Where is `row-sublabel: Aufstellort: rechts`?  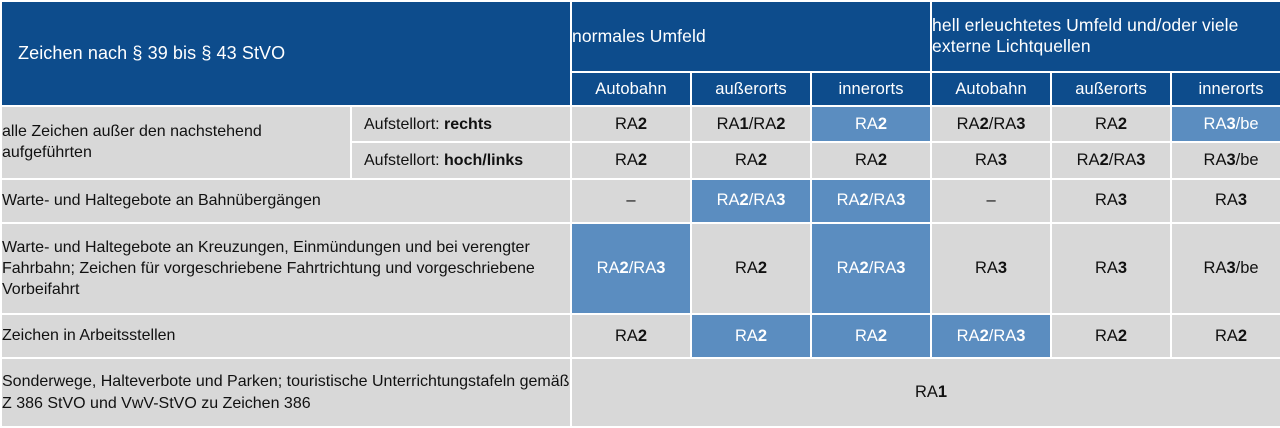
row-sublabel: Aufstellort: rechts is located at coordinates (461, 124).